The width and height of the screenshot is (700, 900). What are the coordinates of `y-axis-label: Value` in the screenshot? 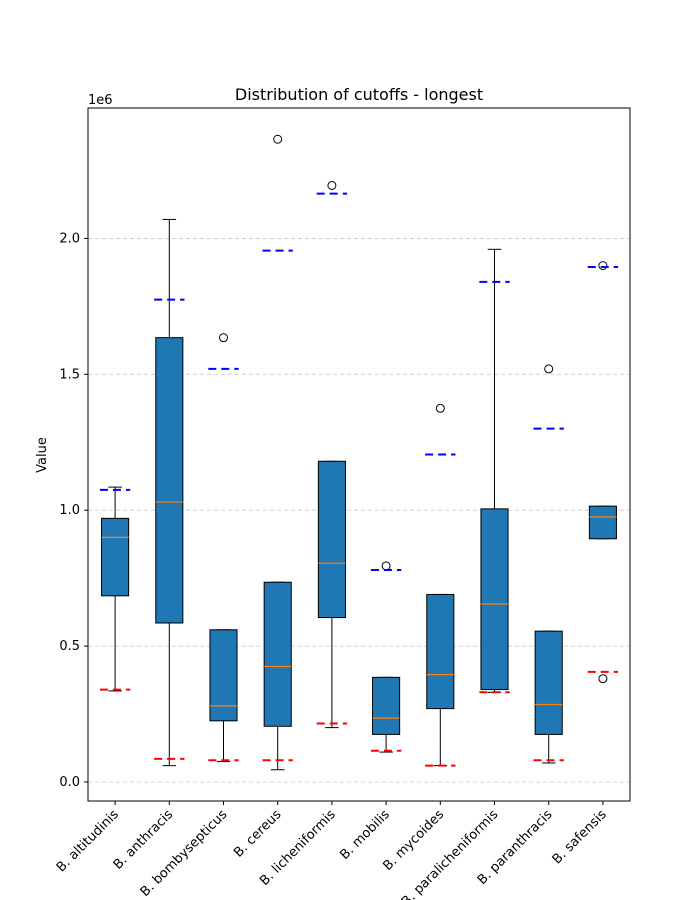 It's located at (42, 455).